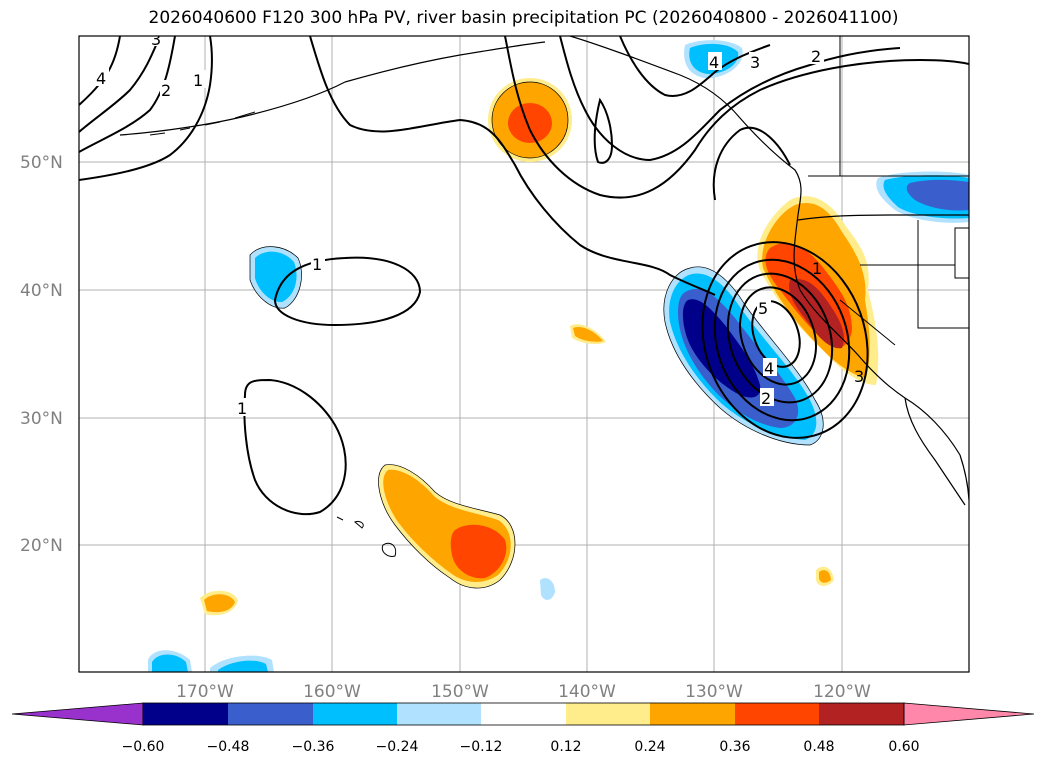 The height and width of the screenshot is (765, 1047). Describe the element at coordinates (736, 117) in the screenshot. I see `pv-contour-2-north` at that location.